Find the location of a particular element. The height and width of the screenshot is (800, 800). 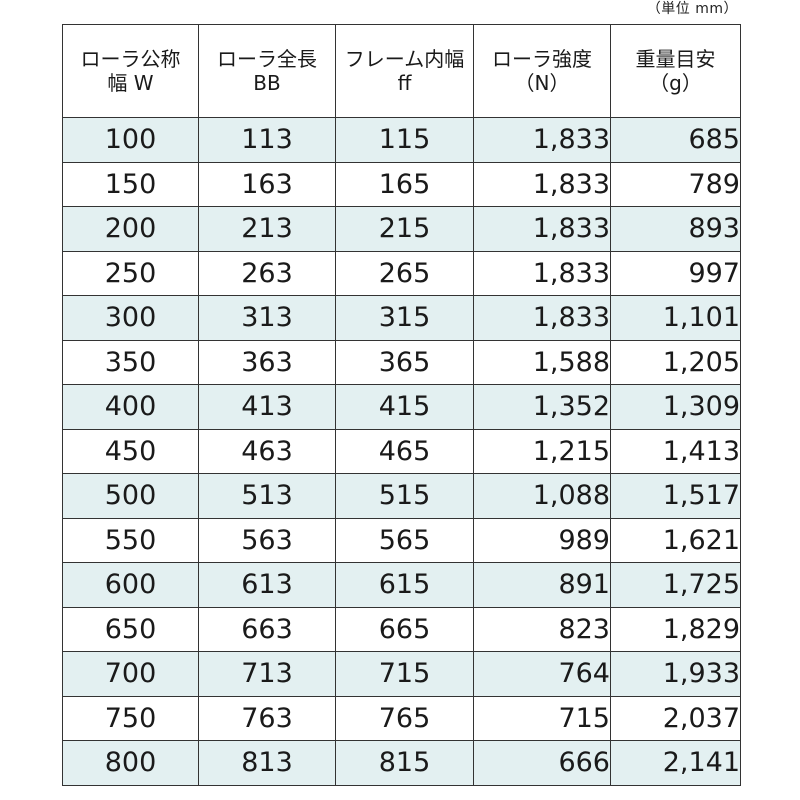

cell-frame-inner-width: 165 is located at coordinates (404, 184).